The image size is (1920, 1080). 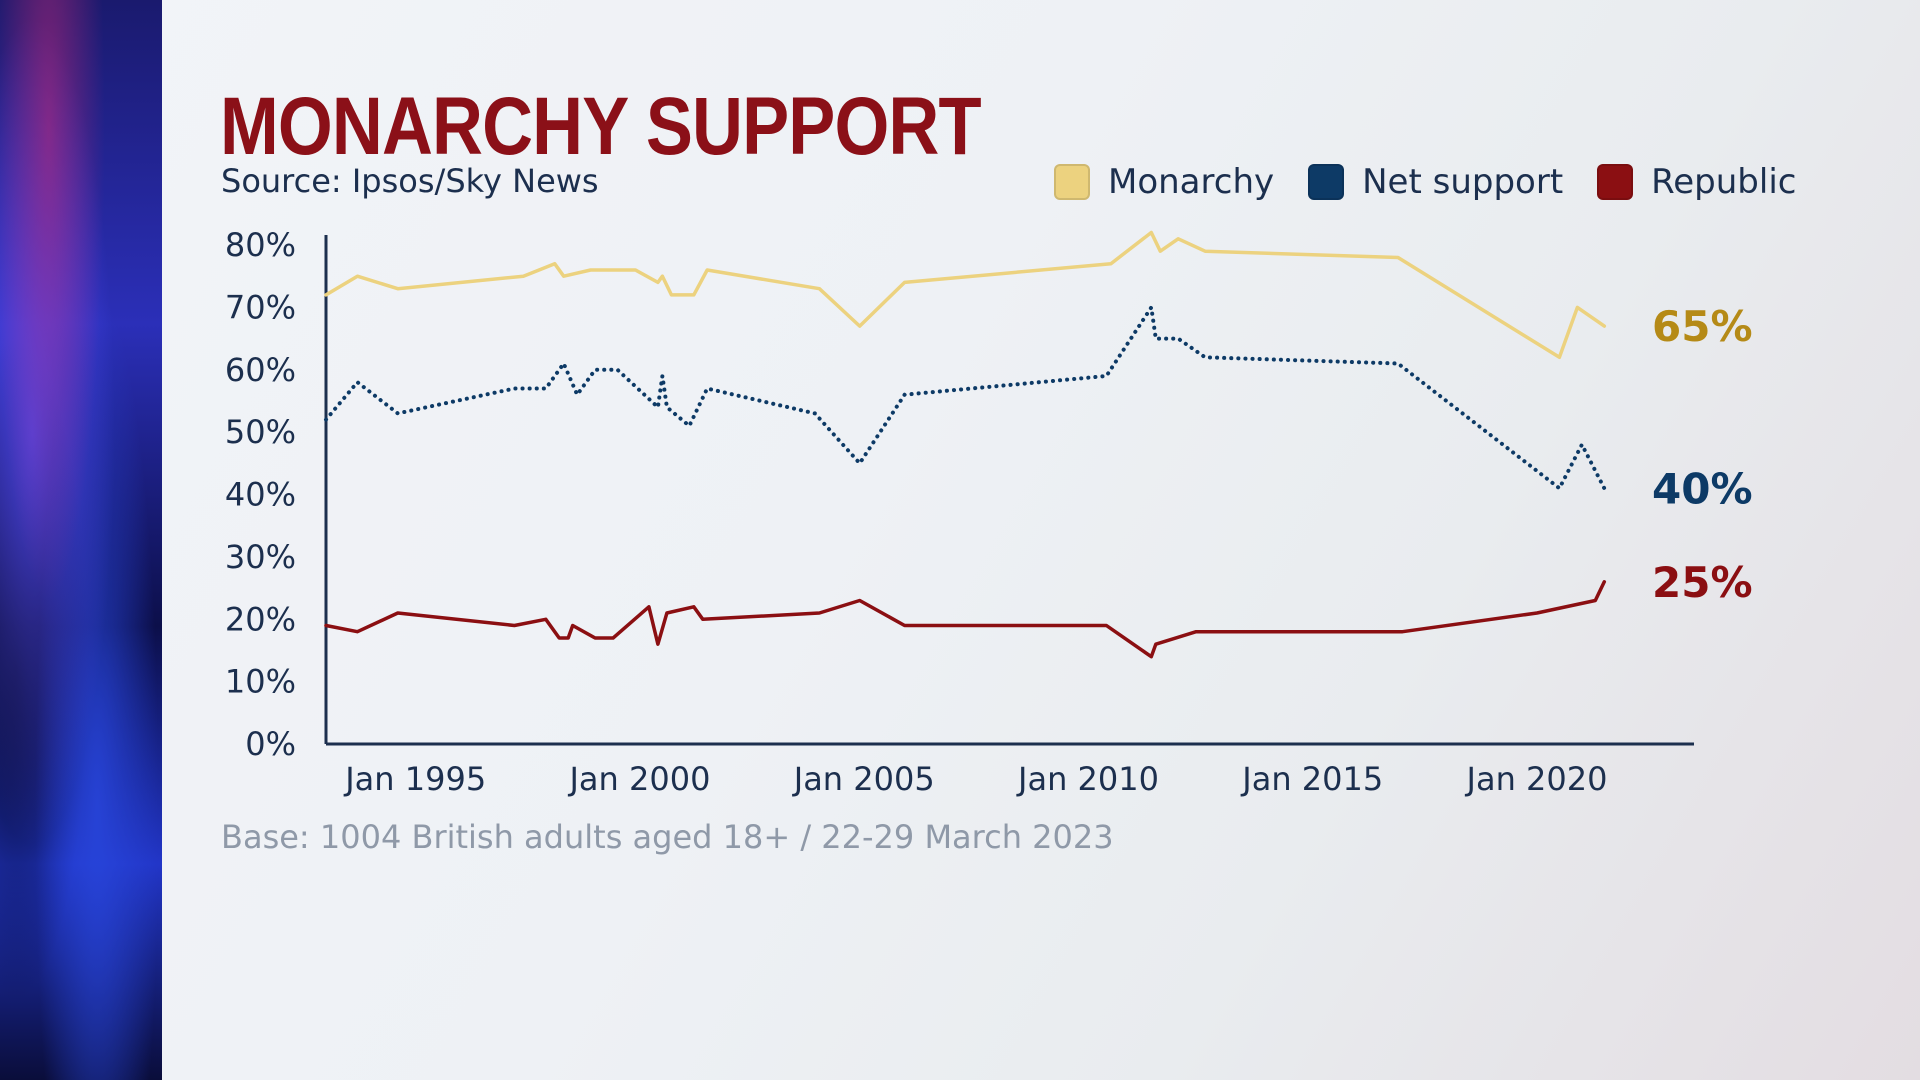 I want to click on legend-label-monarchy: Monarchy, so click(x=1191, y=182).